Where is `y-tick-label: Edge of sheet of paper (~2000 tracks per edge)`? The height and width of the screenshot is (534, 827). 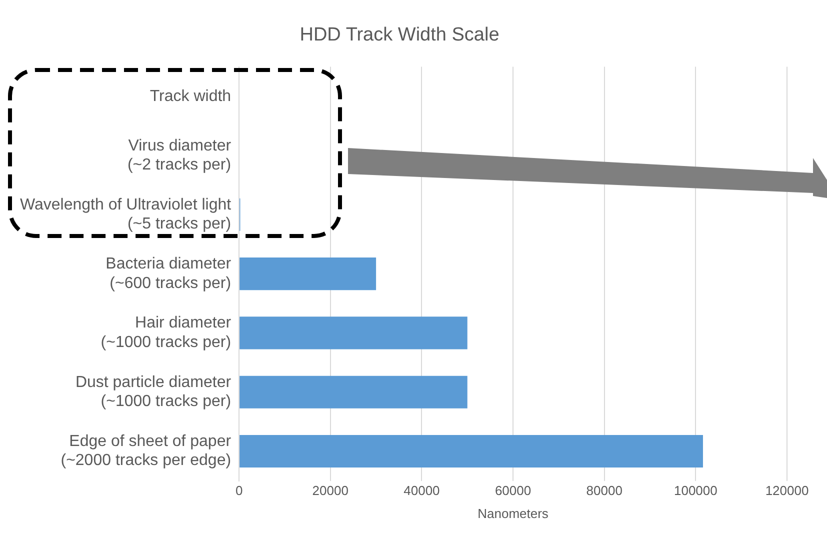
y-tick-label: Edge of sheet of paper (~2000 tracks per edge) is located at coordinates (146, 451).